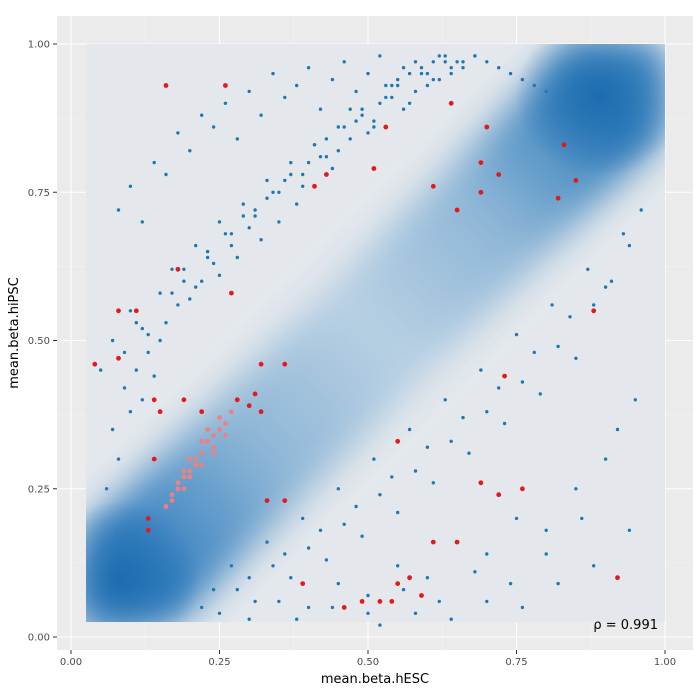 The width and height of the screenshot is (700, 700). What do you see at coordinates (71, 662) in the screenshot?
I see `x-tick-label: 0.00` at bounding box center [71, 662].